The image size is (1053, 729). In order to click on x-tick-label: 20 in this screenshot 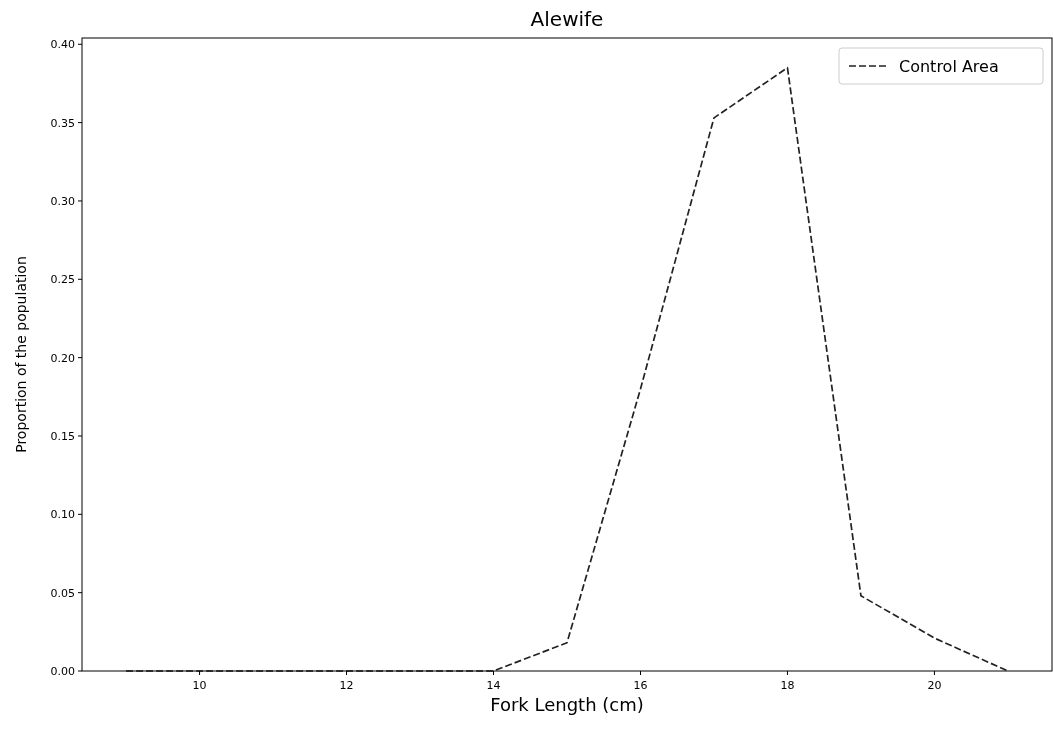, I will do `click(934, 685)`.